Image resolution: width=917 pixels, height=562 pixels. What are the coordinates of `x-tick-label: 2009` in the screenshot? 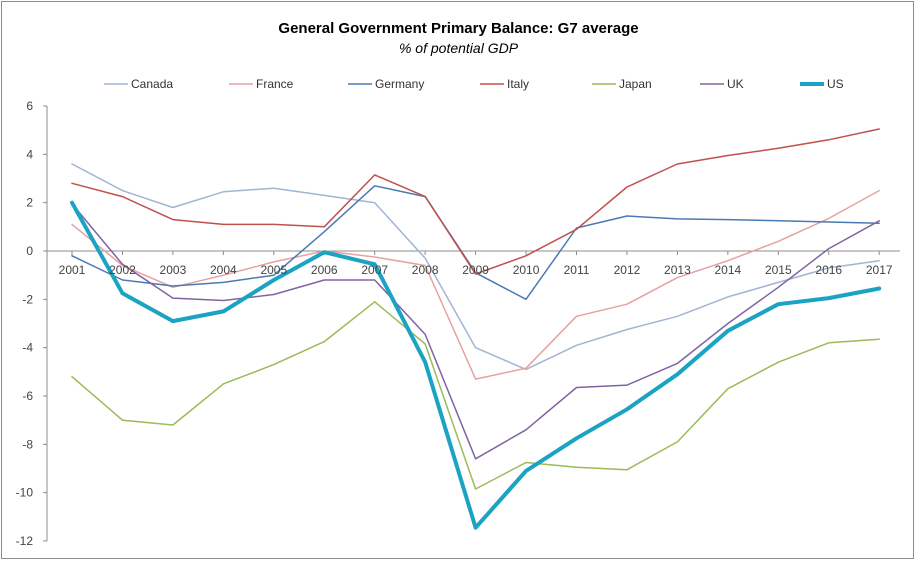 It's located at (475, 270).